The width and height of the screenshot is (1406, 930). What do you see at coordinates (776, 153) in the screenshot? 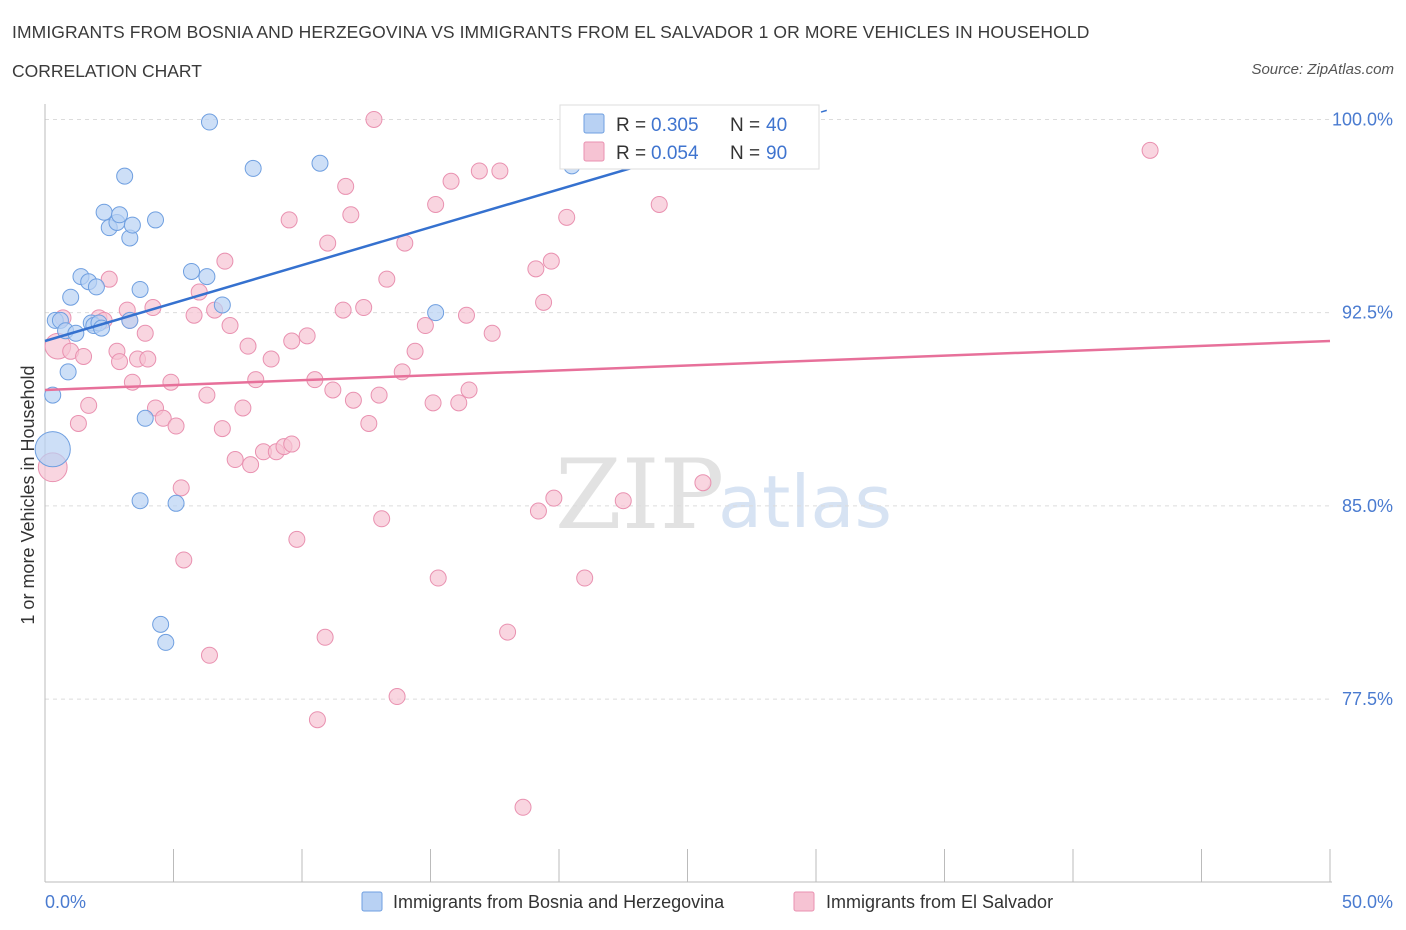
I see `stats-n-value-pink: 90` at bounding box center [776, 153].